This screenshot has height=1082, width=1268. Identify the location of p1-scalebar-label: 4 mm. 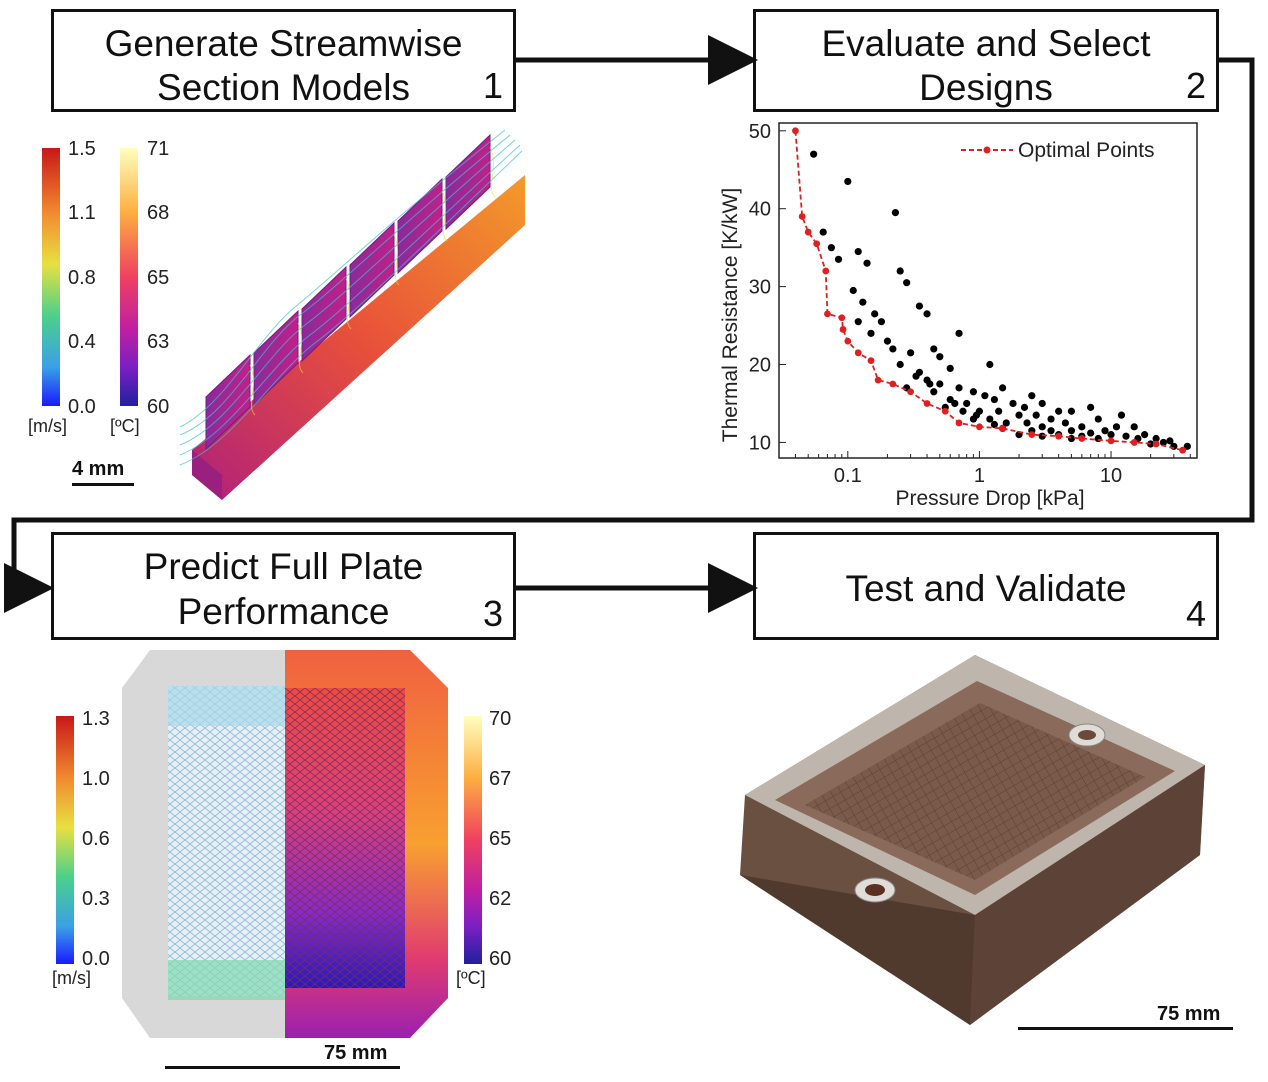
(98, 469).